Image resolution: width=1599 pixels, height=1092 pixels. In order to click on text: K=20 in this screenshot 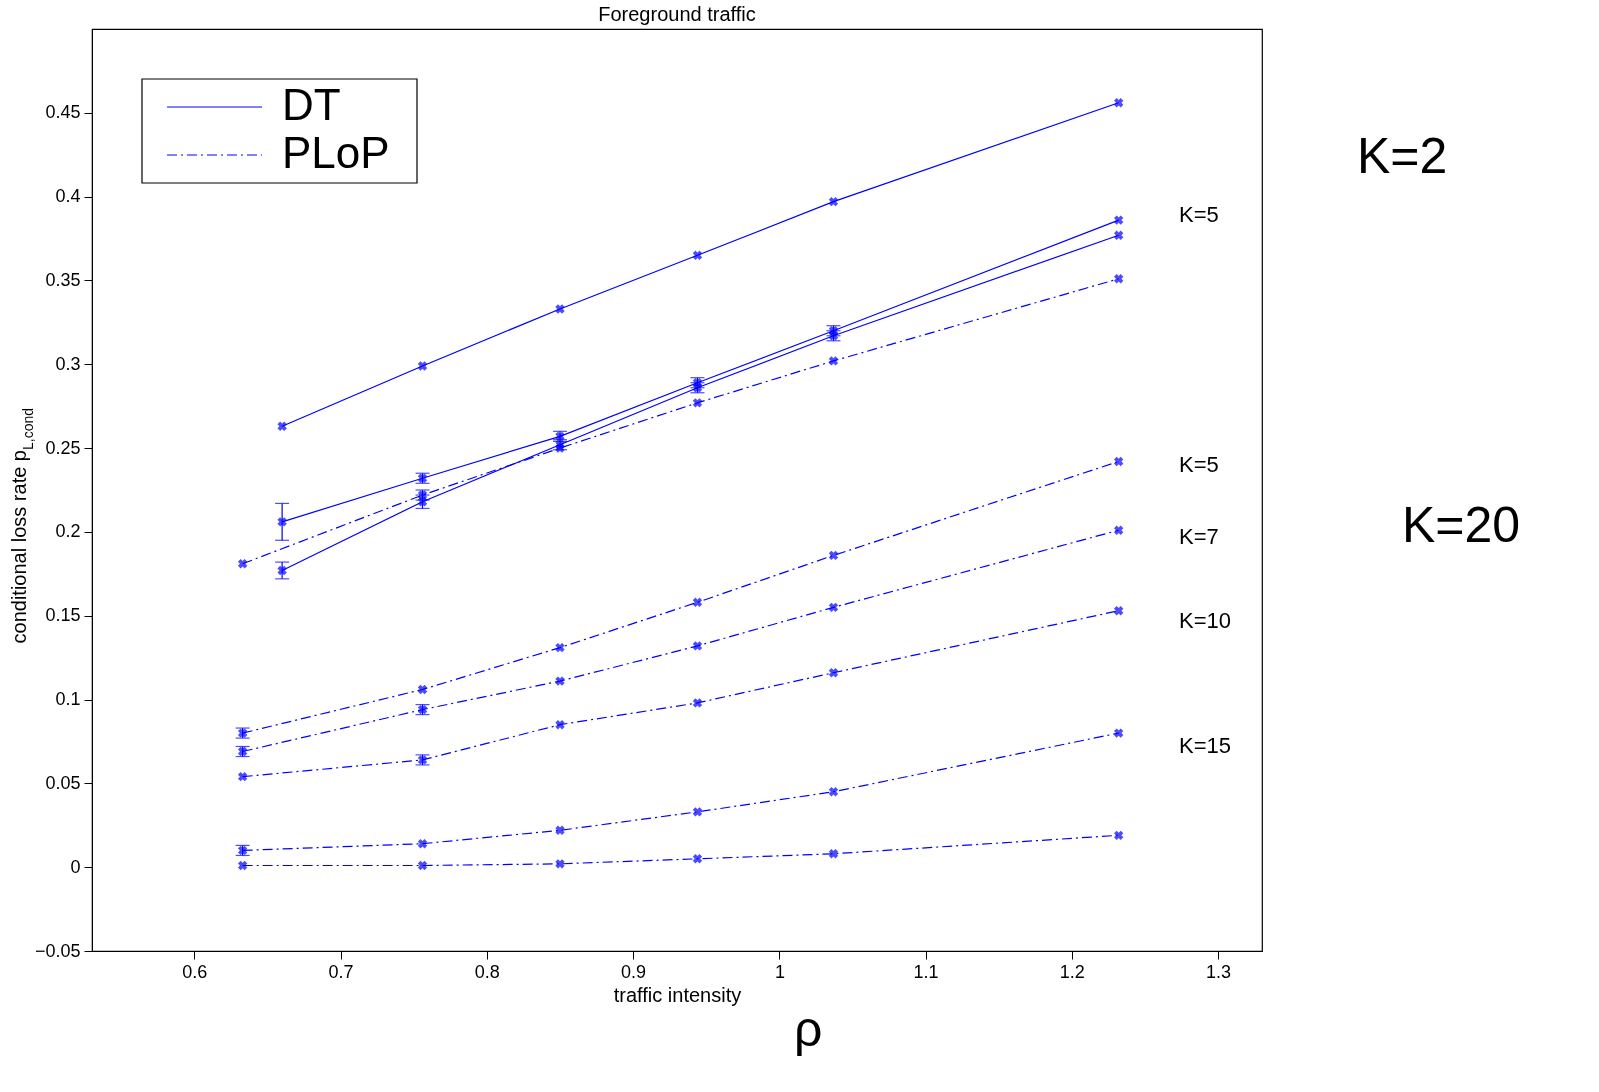, I will do `click(1461, 524)`.